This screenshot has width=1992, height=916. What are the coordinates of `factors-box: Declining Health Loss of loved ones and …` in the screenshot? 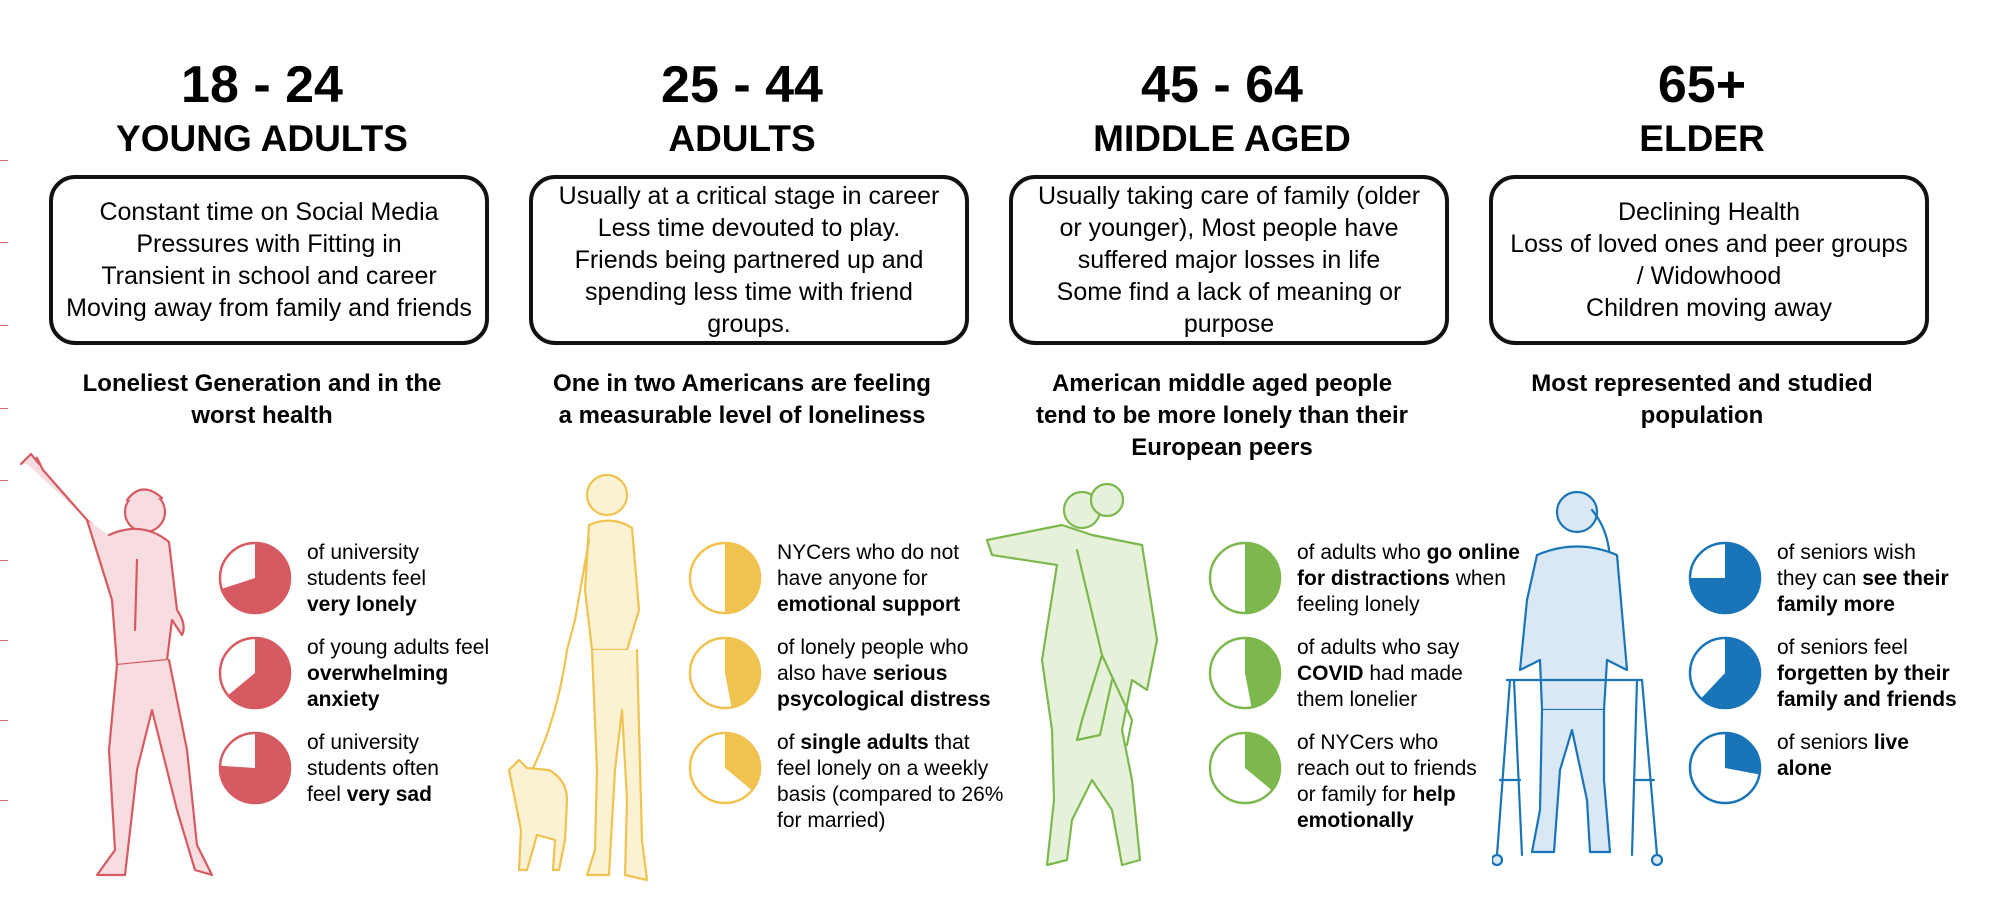 It's located at (1709, 260).